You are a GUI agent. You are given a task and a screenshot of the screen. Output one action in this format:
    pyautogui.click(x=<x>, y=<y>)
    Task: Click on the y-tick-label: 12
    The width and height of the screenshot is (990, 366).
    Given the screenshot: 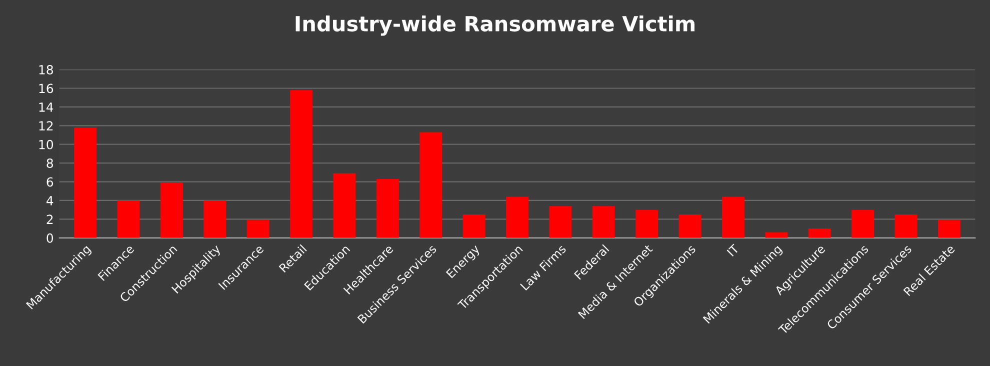 What is the action you would take?
    pyautogui.click(x=46, y=125)
    